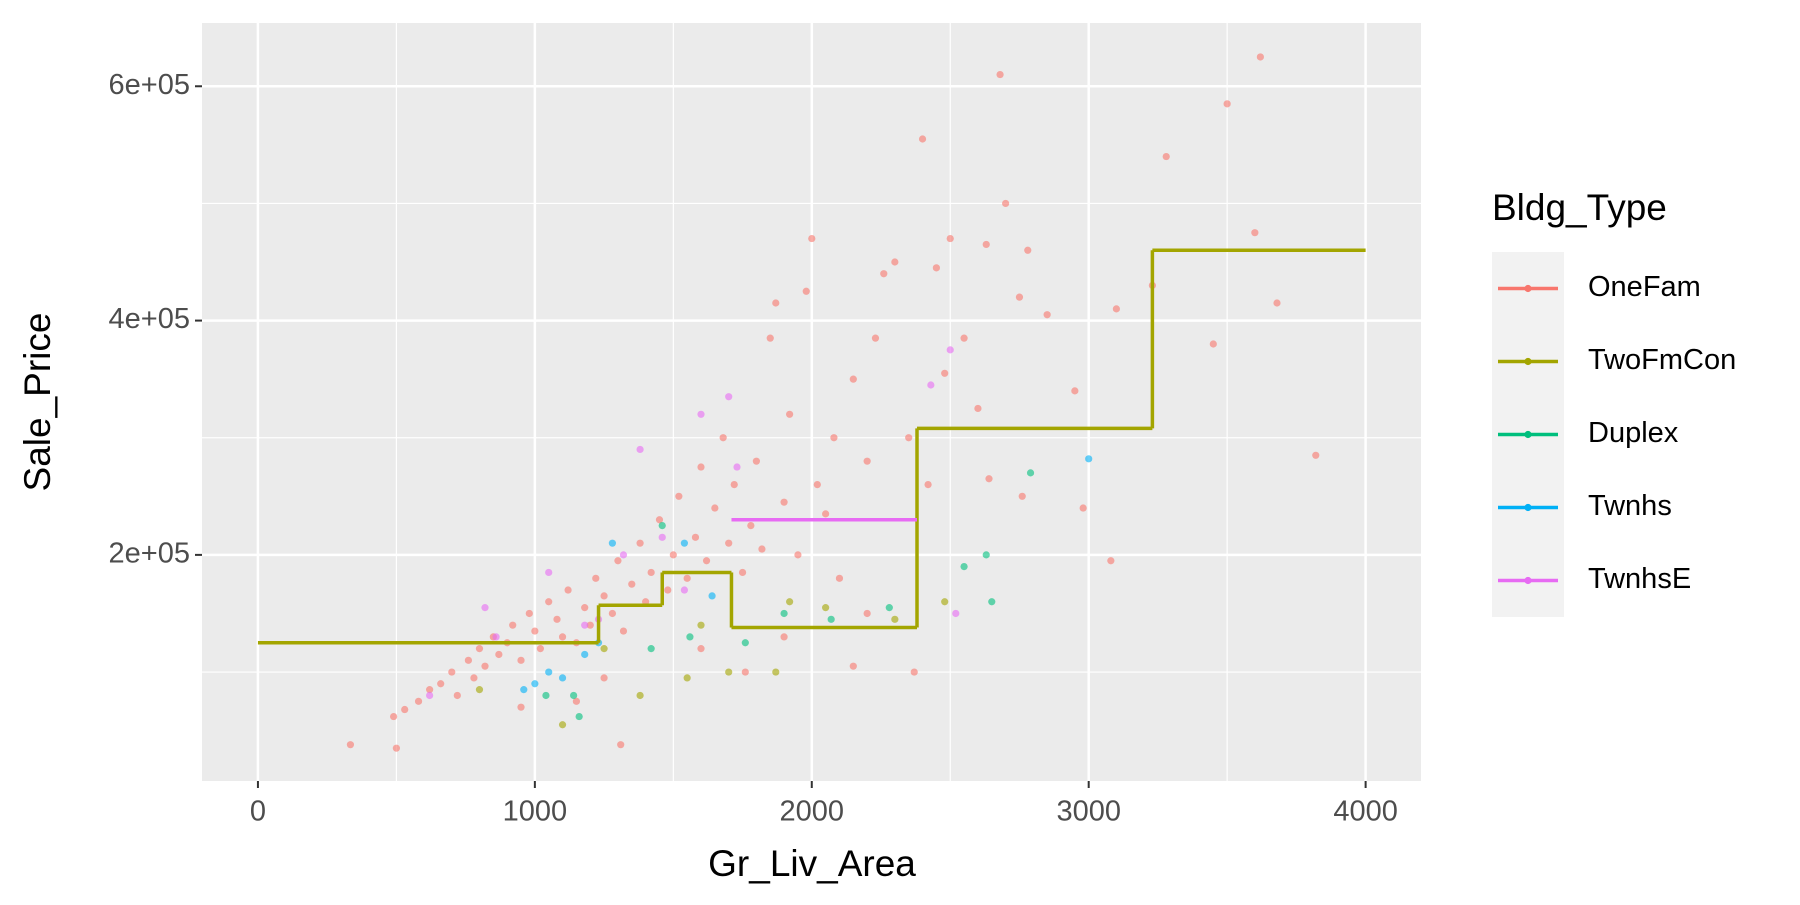  Describe the element at coordinates (1644, 287) in the screenshot. I see `legend-label: OneFam` at that location.